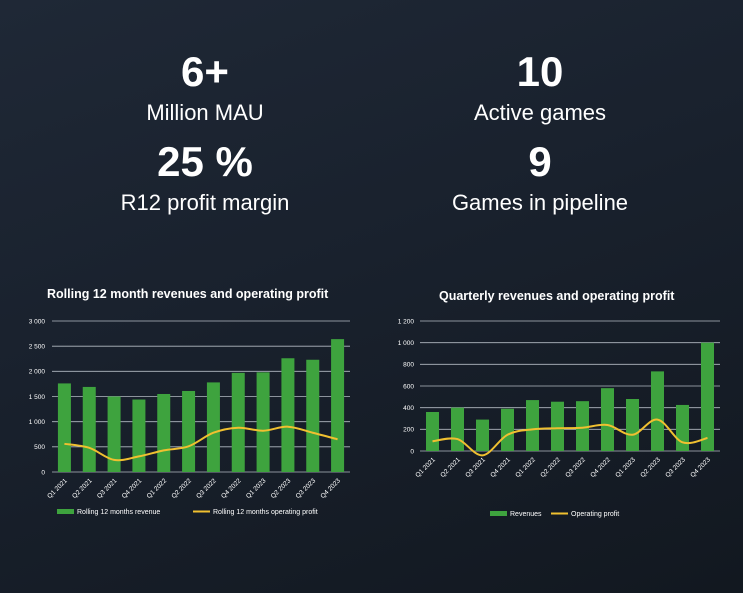  I want to click on chart2-title: Quarterly revenues and operating profit, so click(557, 296).